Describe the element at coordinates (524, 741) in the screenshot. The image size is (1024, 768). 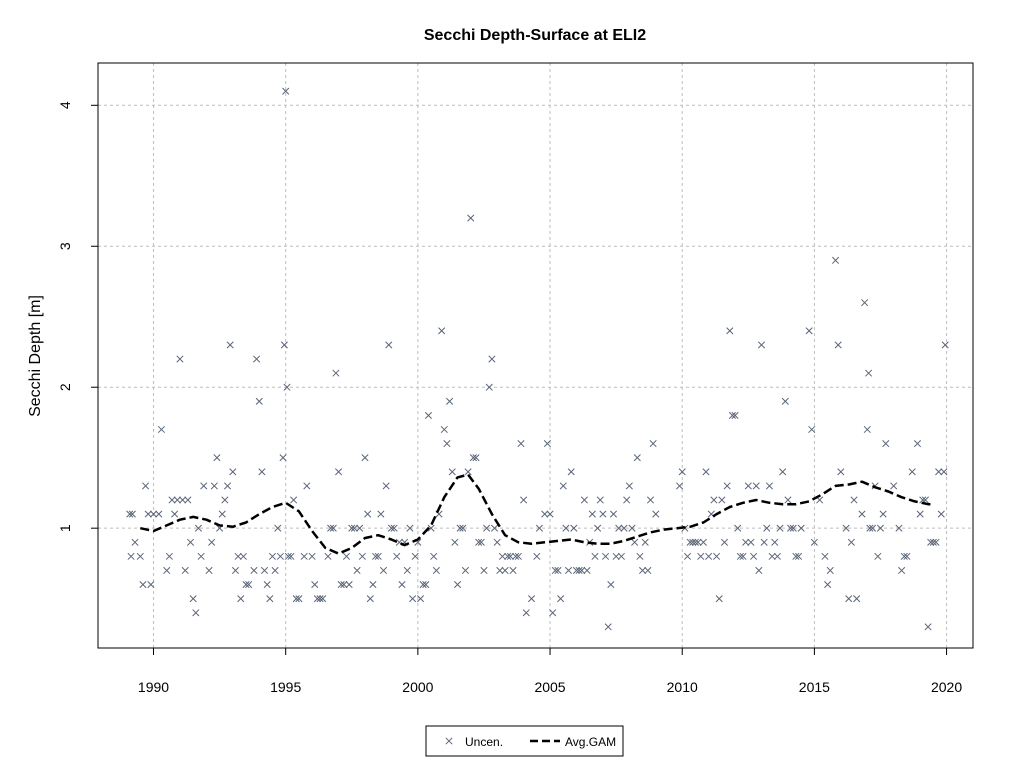
I see `legend-box` at that location.